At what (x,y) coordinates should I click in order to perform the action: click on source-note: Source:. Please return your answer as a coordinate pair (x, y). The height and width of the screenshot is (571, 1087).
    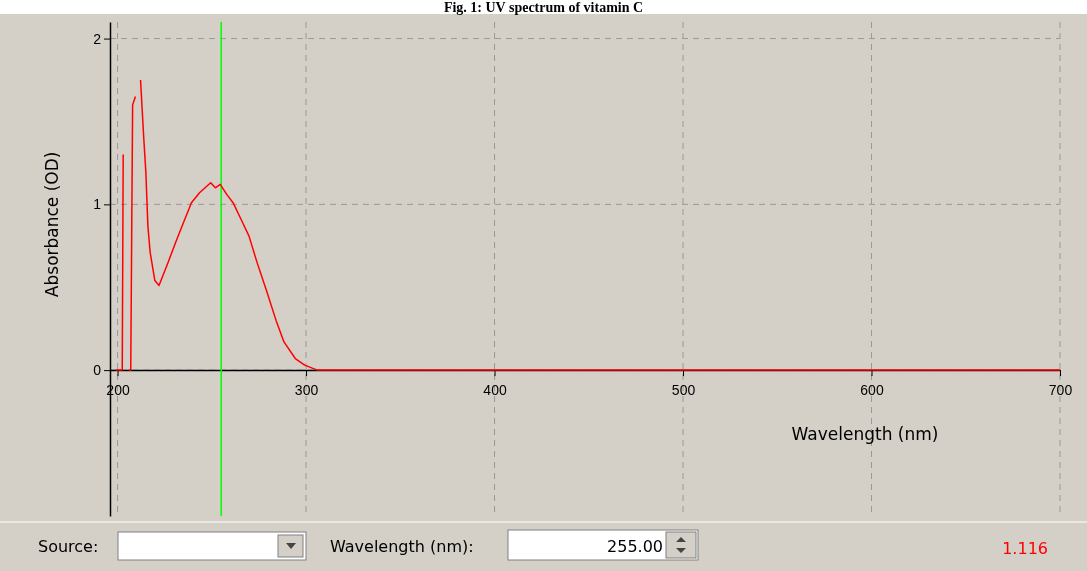
    Looking at the image, I should click on (68, 546).